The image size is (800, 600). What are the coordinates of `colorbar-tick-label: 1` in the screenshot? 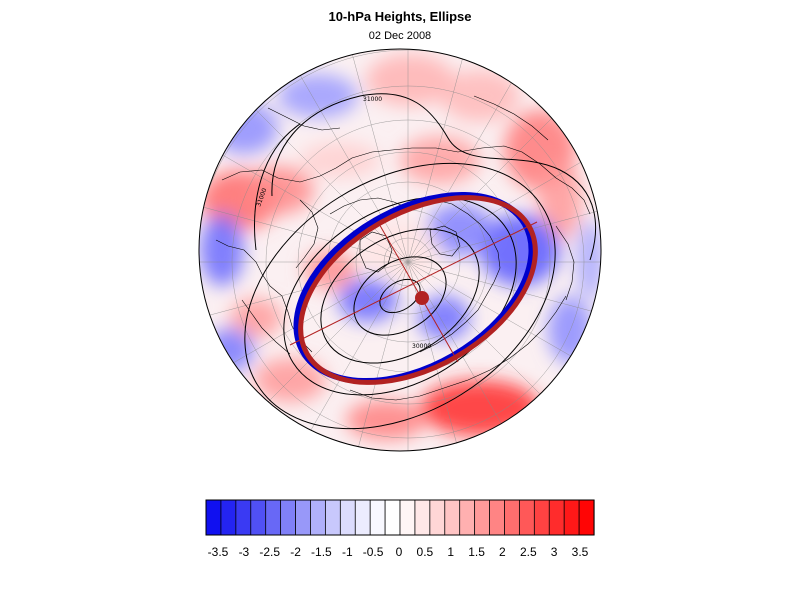 It's located at (450, 552).